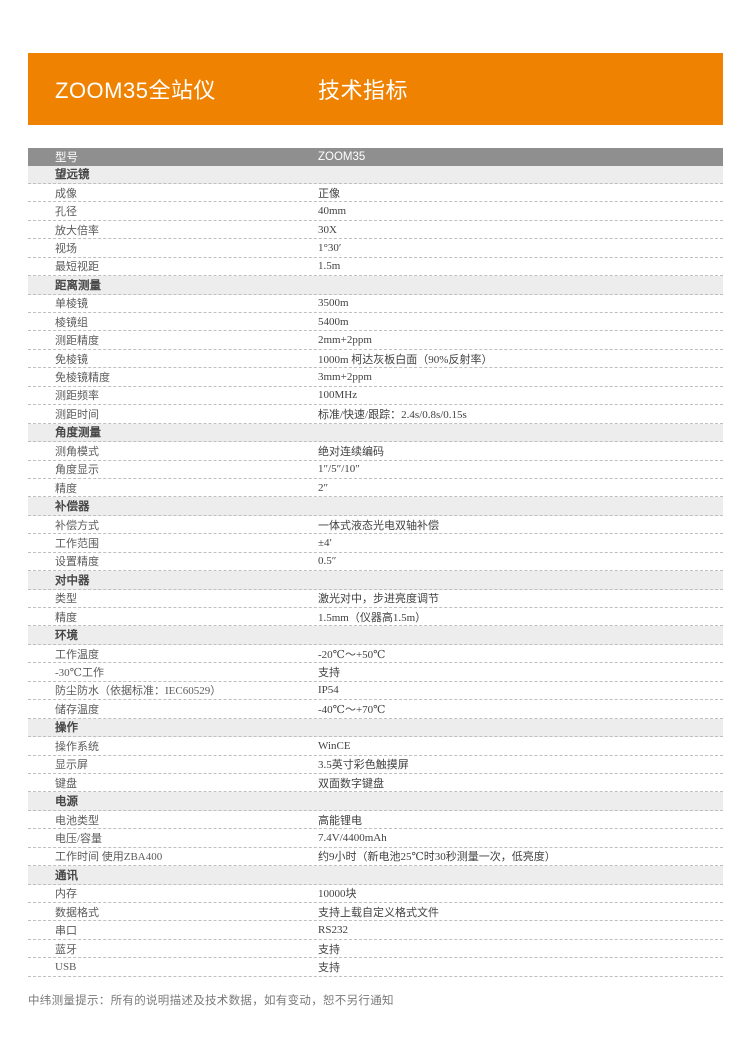  Describe the element at coordinates (77, 709) in the screenshot. I see `spec-label: 储存温度` at that location.